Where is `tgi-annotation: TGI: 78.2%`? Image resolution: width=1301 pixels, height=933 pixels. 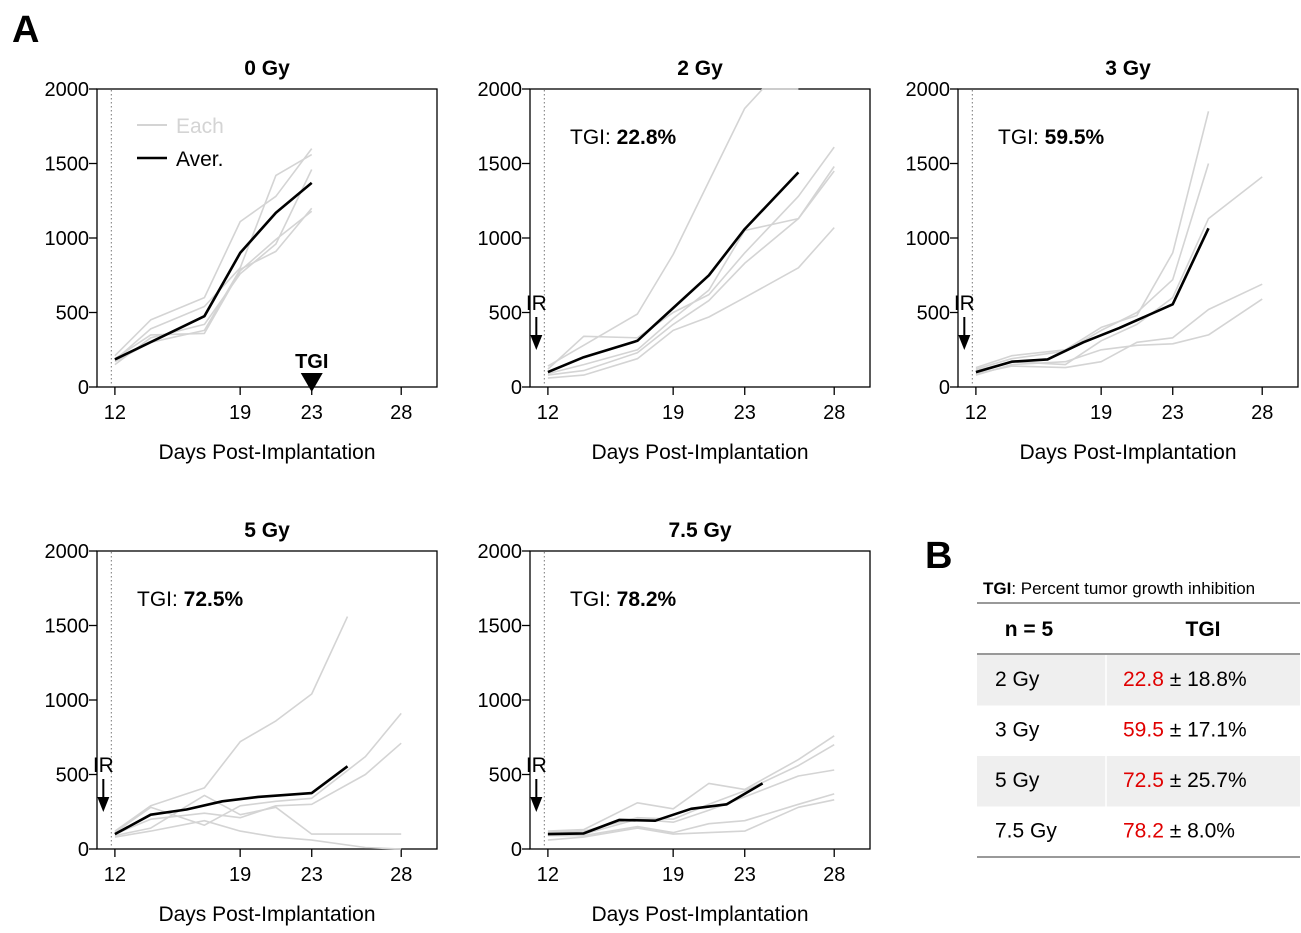
tgi-annotation: TGI: 78.2% is located at coordinates (623, 599).